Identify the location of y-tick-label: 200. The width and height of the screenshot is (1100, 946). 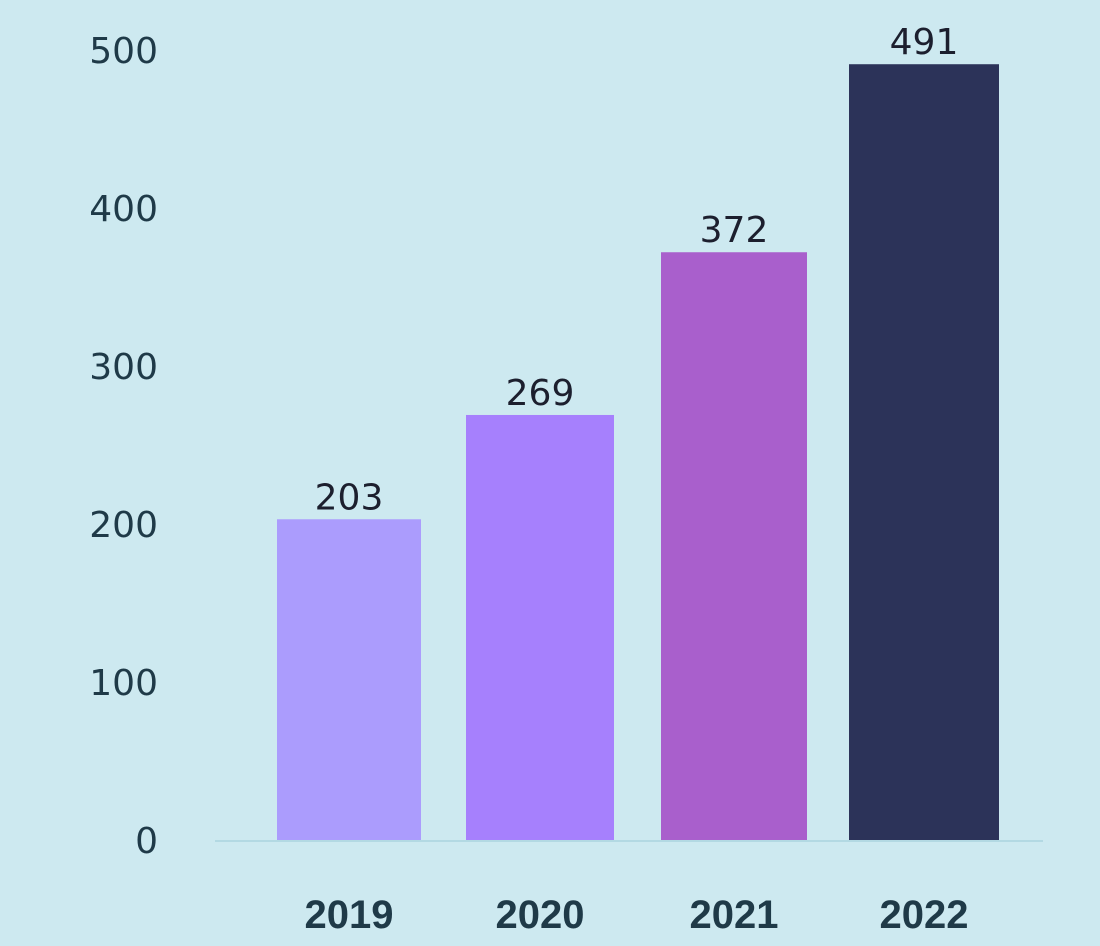
(123, 525).